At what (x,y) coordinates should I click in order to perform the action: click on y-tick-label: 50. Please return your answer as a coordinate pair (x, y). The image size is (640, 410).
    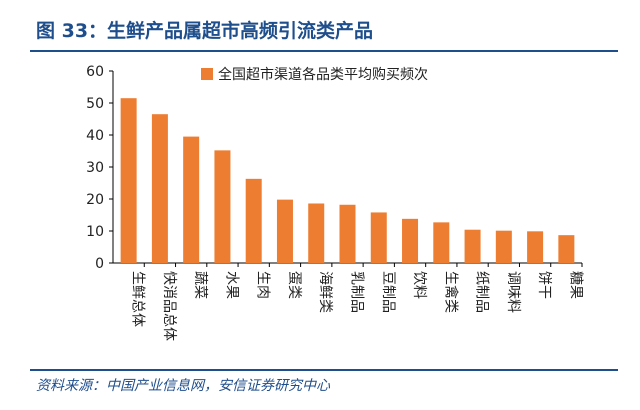
    Looking at the image, I should click on (95, 104).